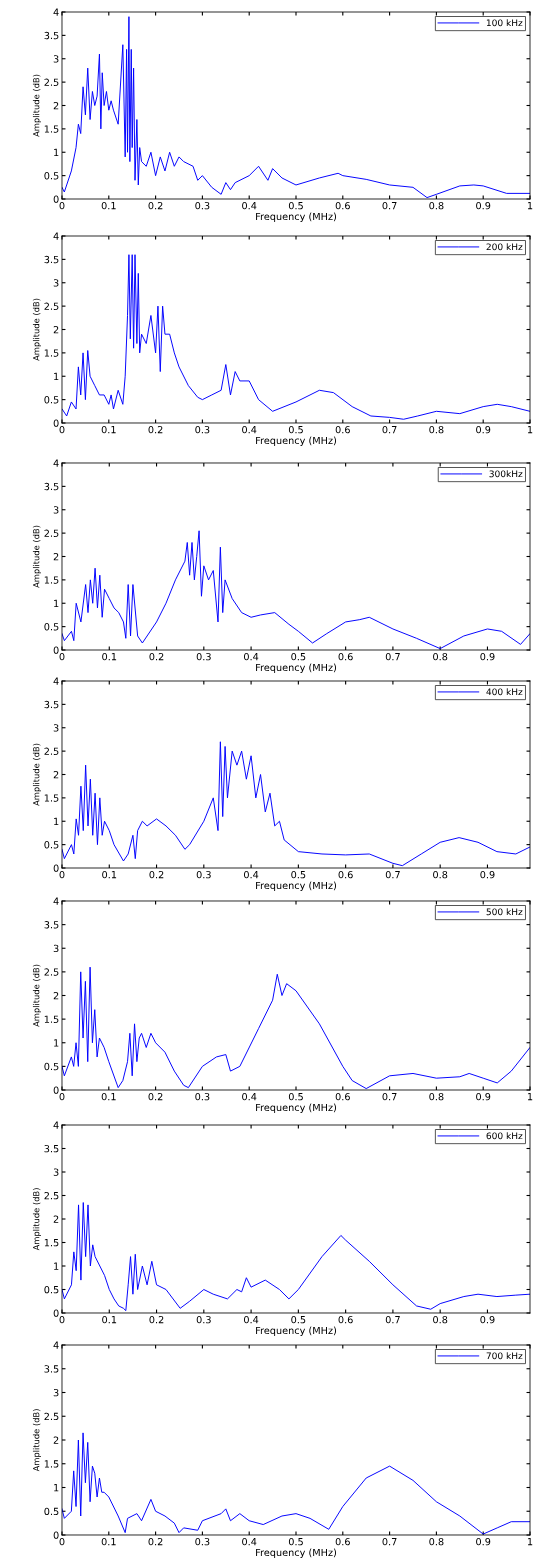 The width and height of the screenshot is (533, 1558). Describe the element at coordinates (504, 912) in the screenshot. I see `legend-label: 500 kHz` at that location.